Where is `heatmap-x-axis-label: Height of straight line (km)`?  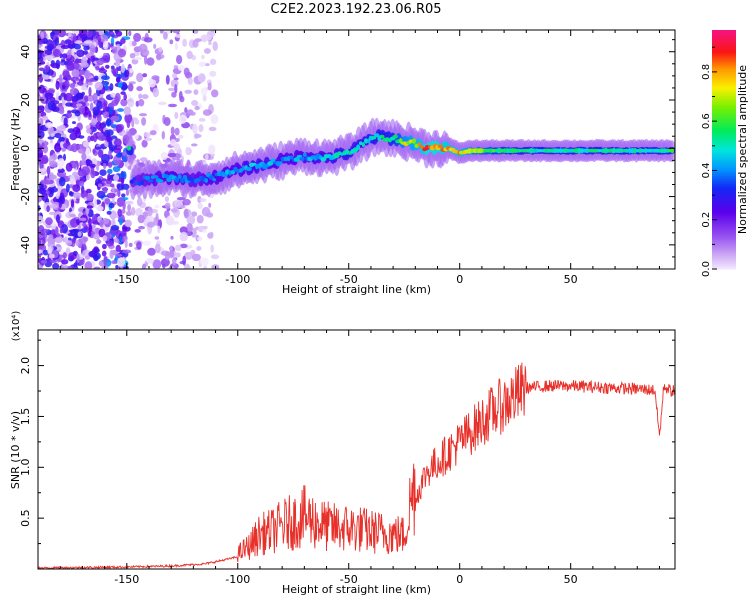
heatmap-x-axis-label: Height of straight line (km) is located at coordinates (356, 289).